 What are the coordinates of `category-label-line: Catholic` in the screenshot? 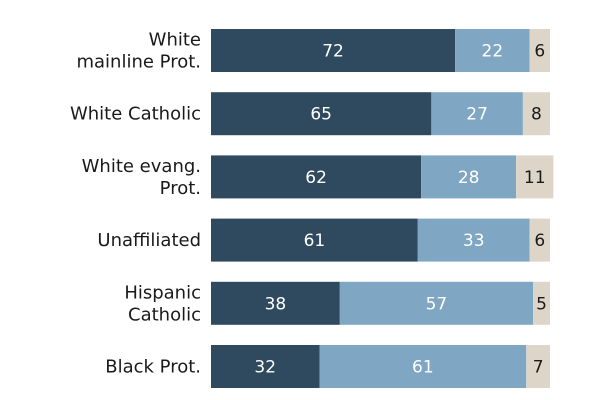 It's located at (164, 314).